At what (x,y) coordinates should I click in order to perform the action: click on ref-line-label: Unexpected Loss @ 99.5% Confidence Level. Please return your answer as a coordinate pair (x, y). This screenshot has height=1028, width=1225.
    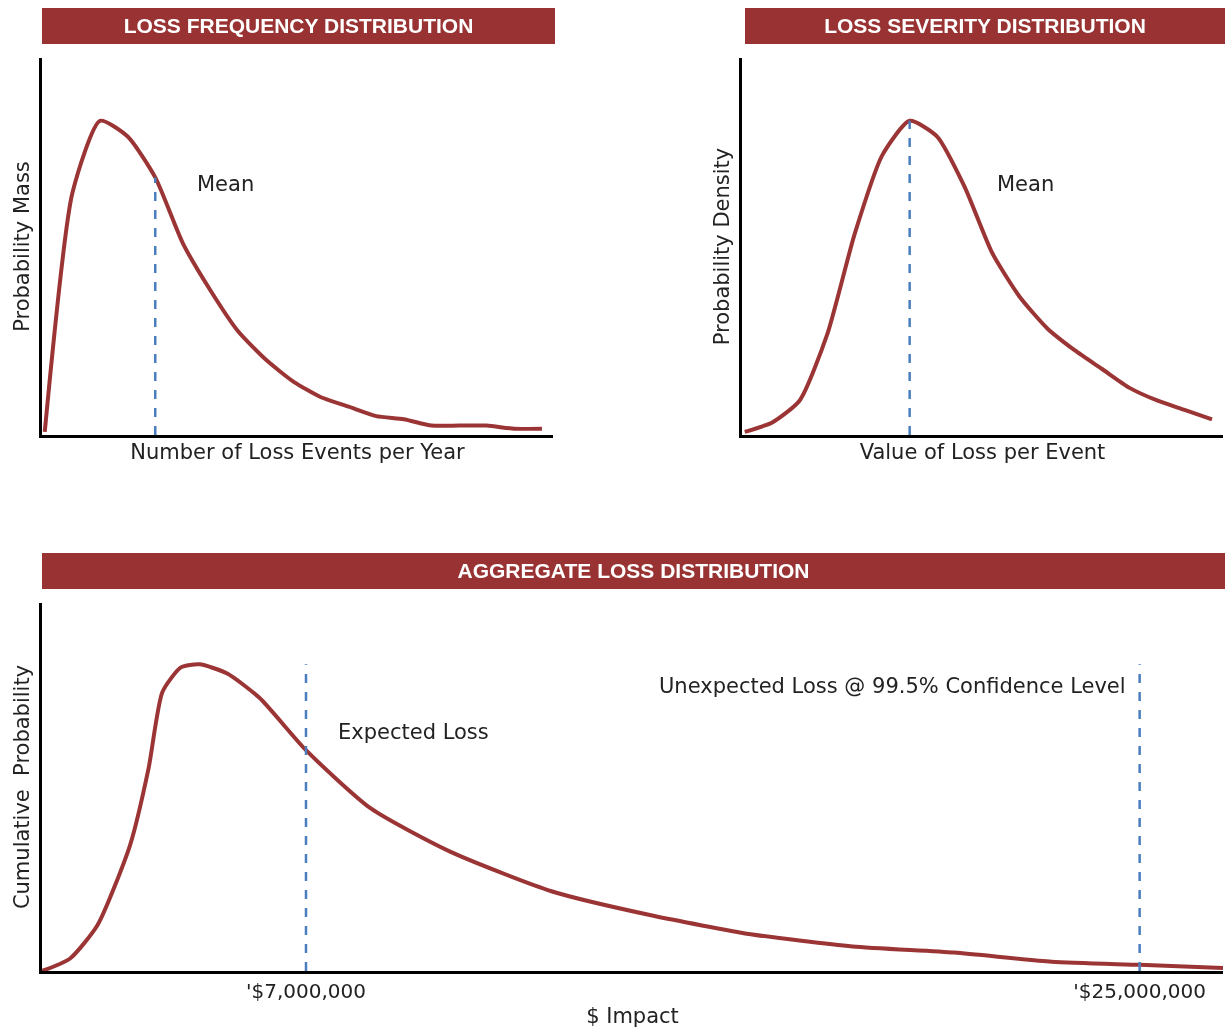
    Looking at the image, I should click on (892, 686).